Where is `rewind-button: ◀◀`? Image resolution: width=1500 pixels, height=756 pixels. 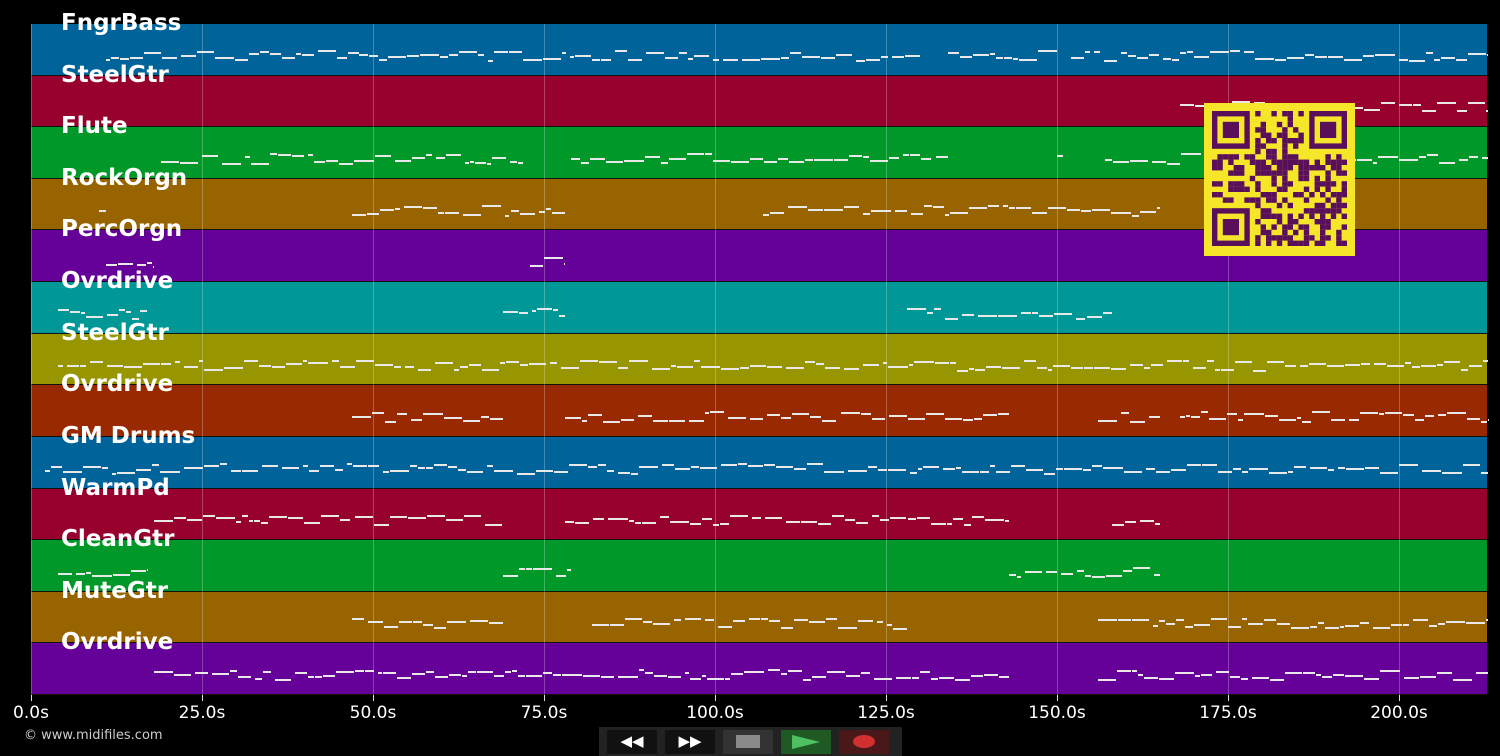 rewind-button: ◀◀ is located at coordinates (632, 741).